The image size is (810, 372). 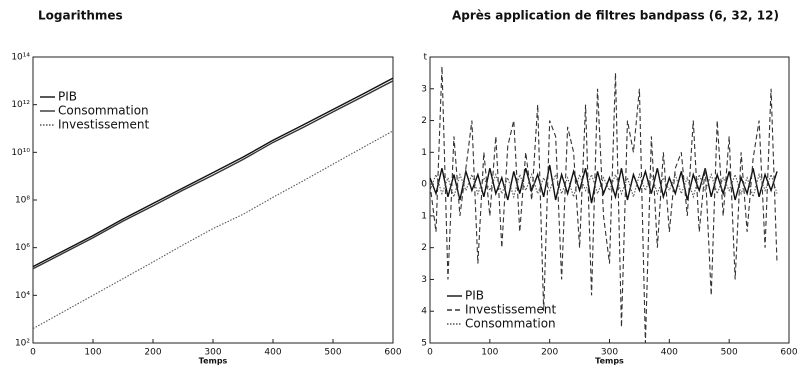 I want to click on y-tick-label: 5, so click(x=424, y=344).